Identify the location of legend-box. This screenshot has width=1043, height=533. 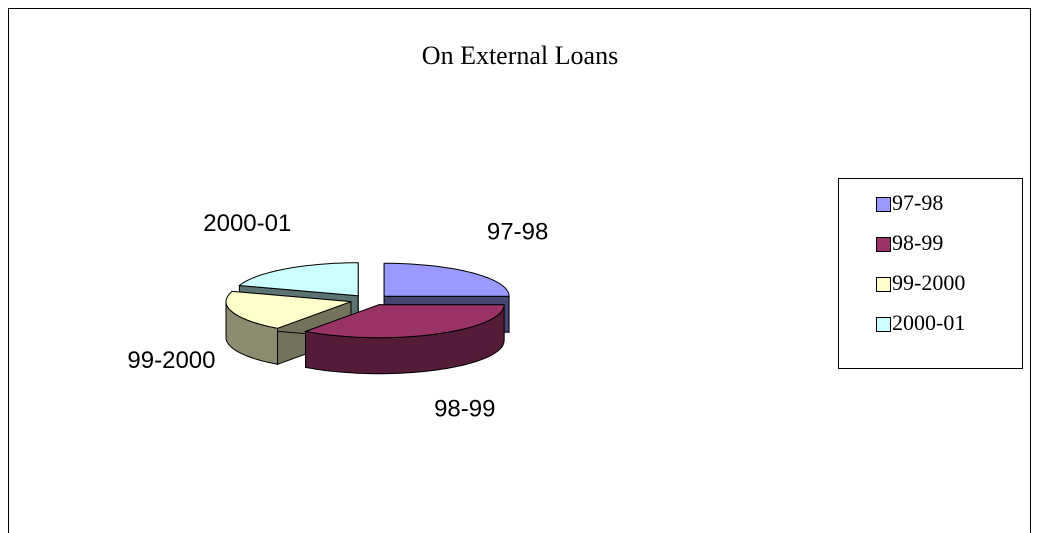
(930, 273).